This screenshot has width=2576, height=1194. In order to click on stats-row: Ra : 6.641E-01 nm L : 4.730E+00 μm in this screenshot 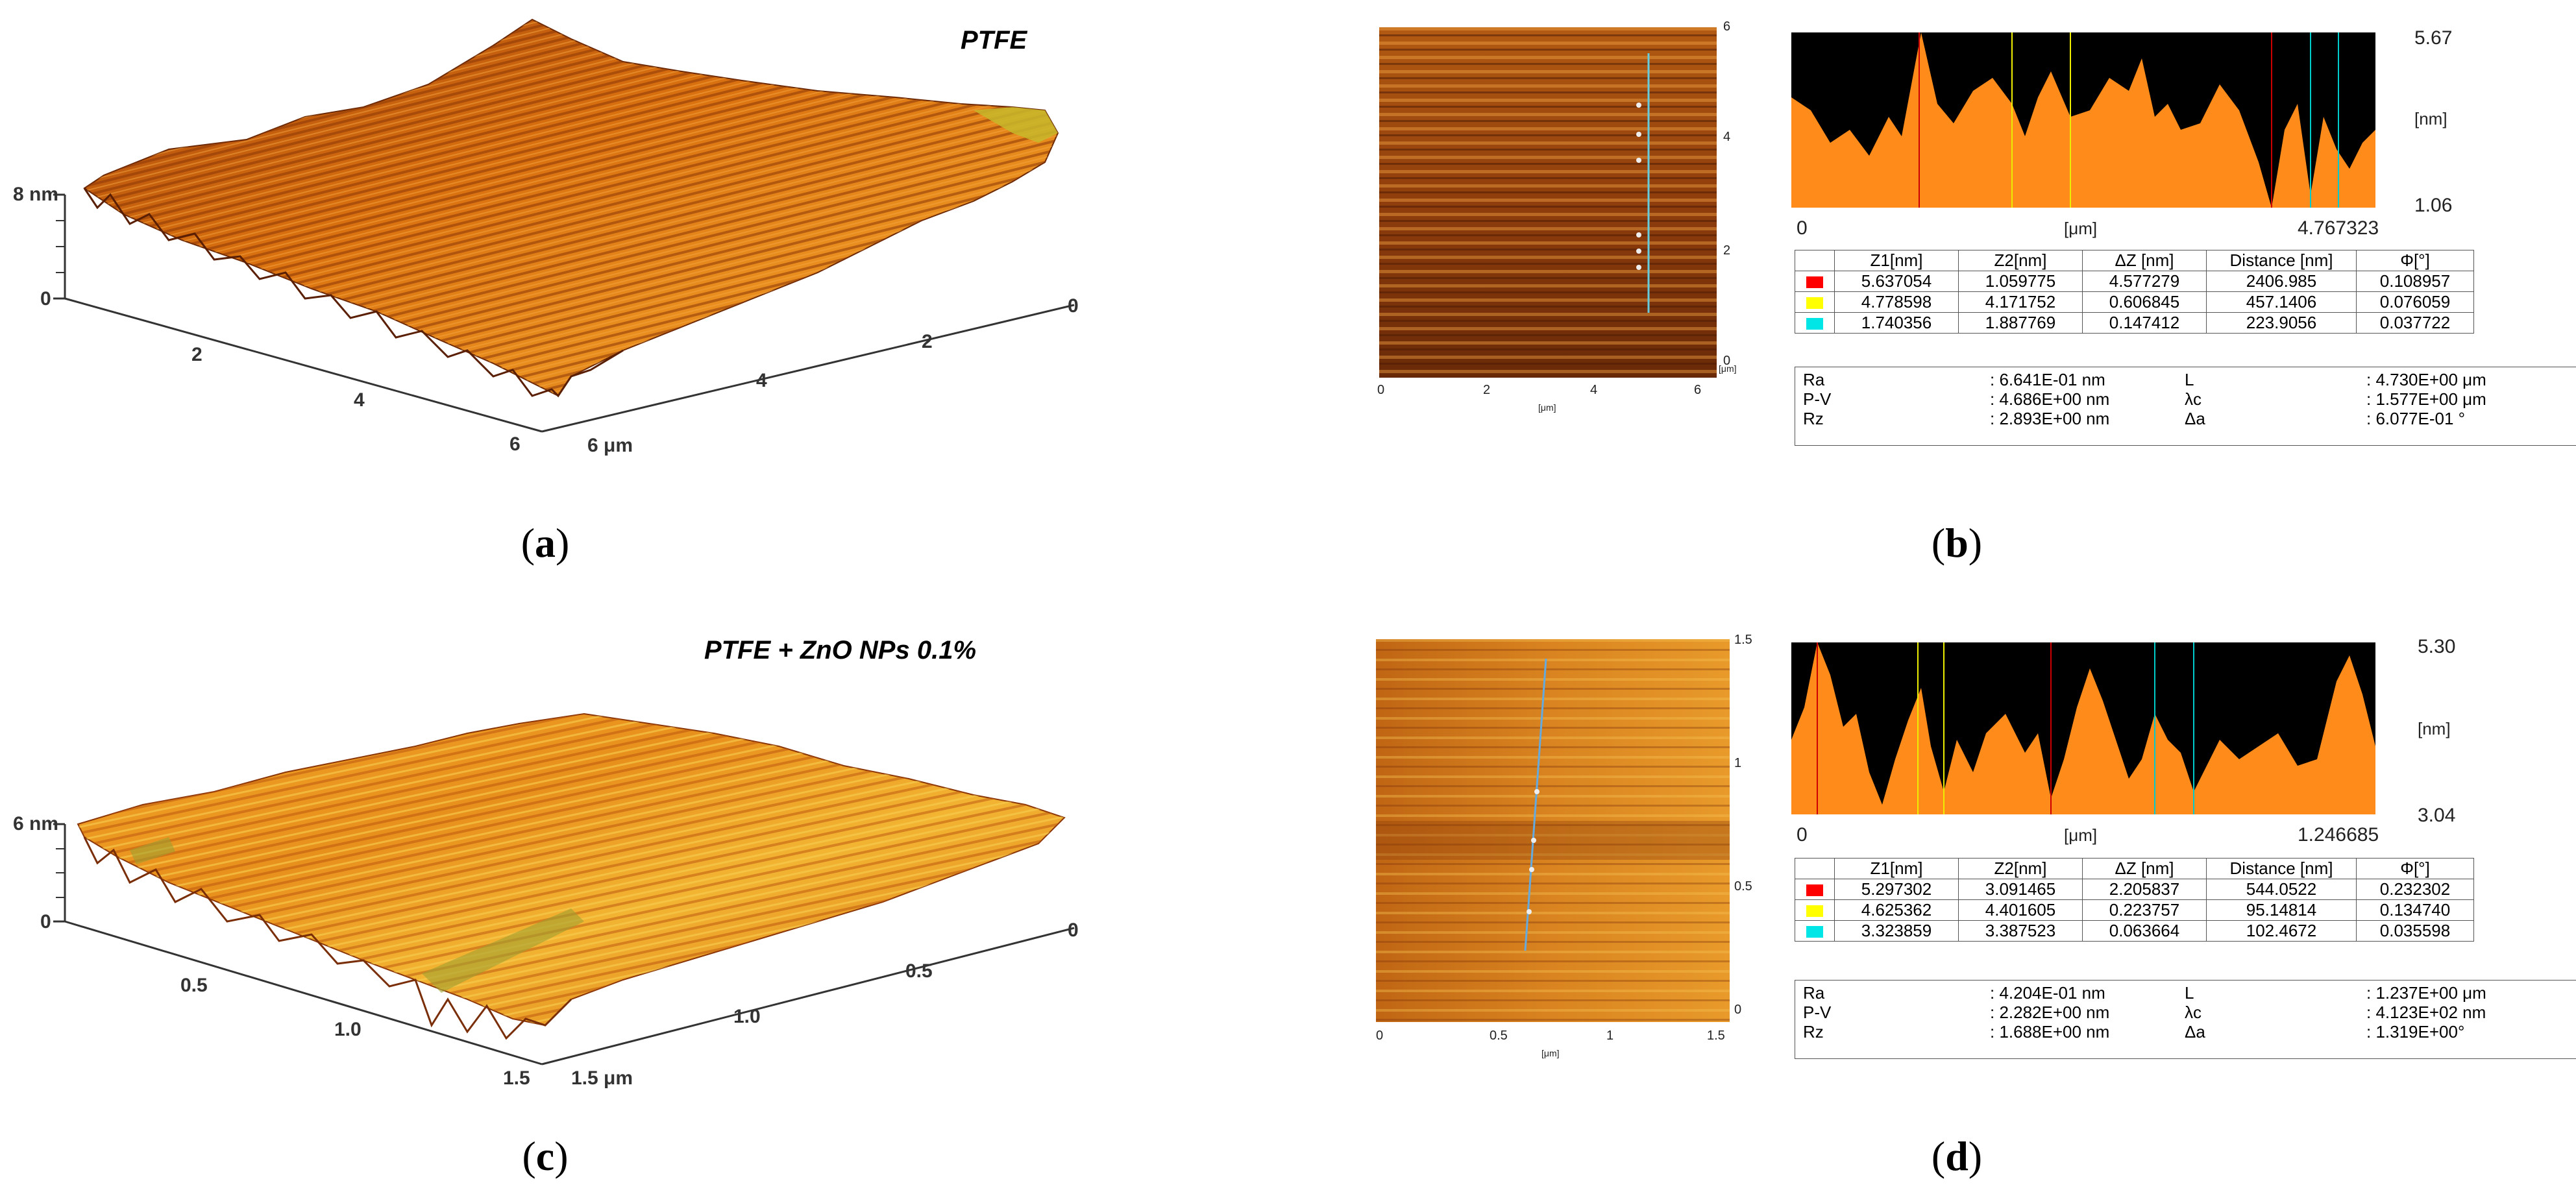, I will do `click(2185, 379)`.